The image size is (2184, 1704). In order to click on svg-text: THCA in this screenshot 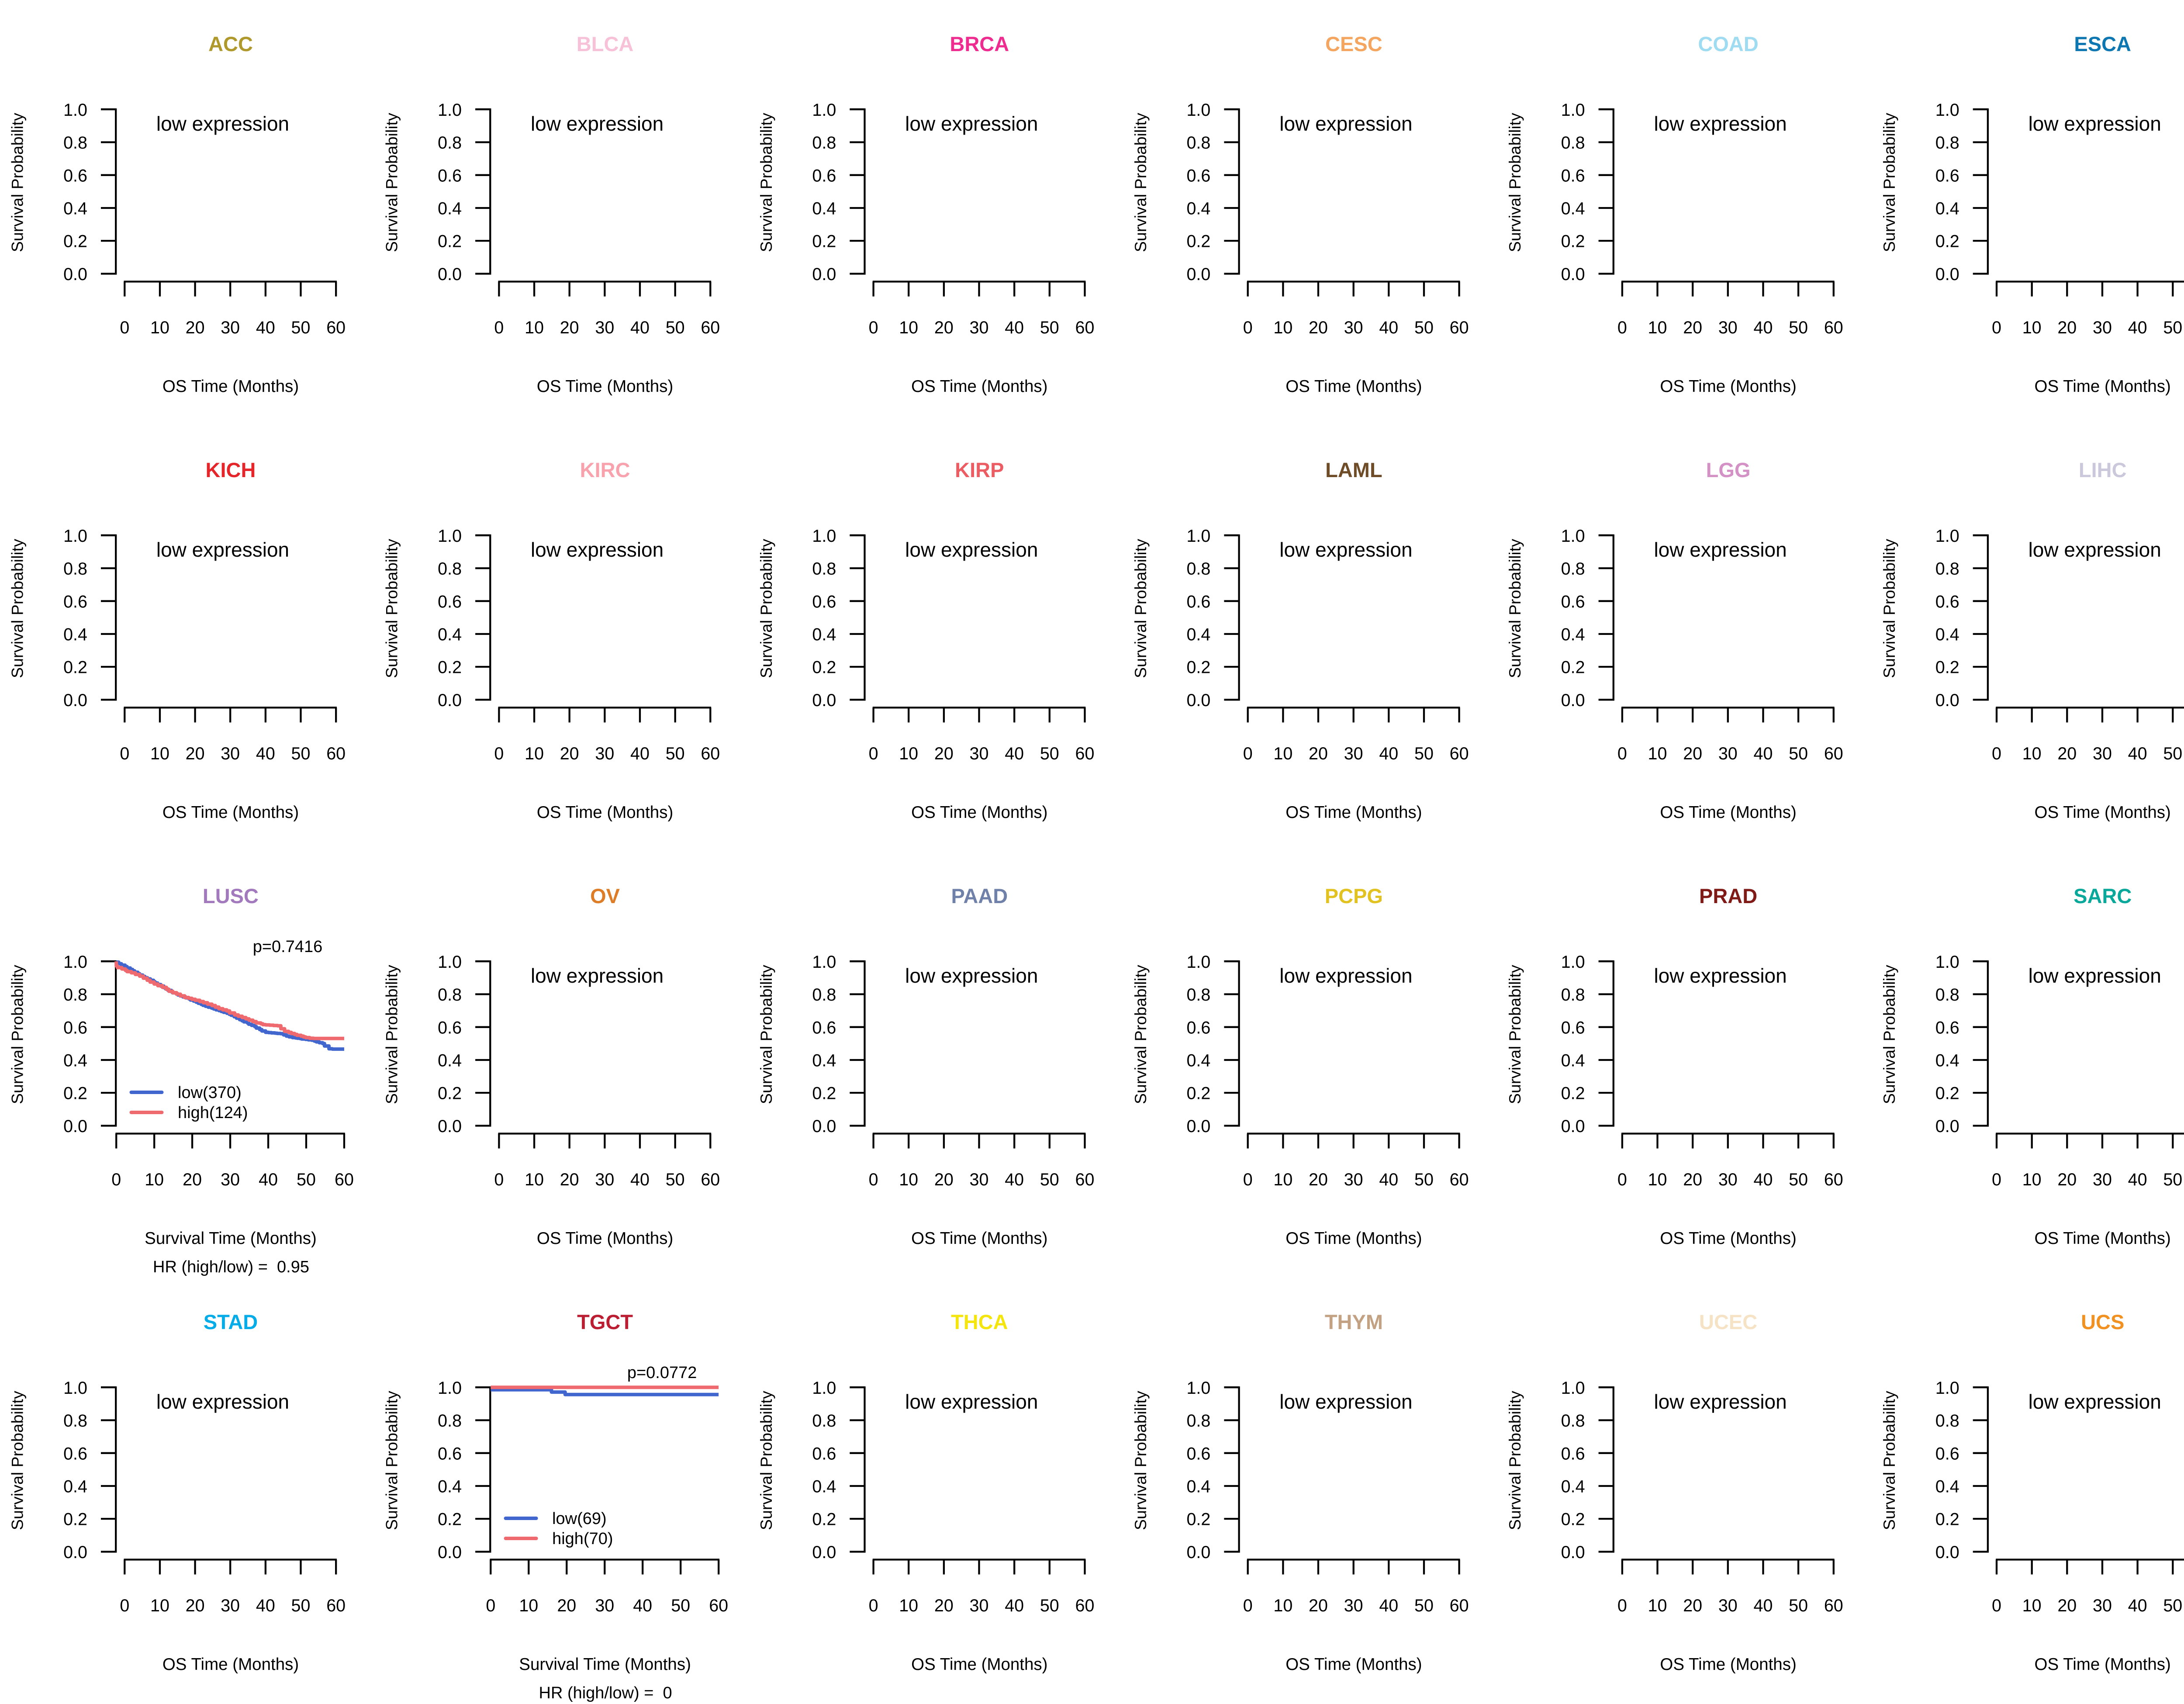, I will do `click(979, 1321)`.